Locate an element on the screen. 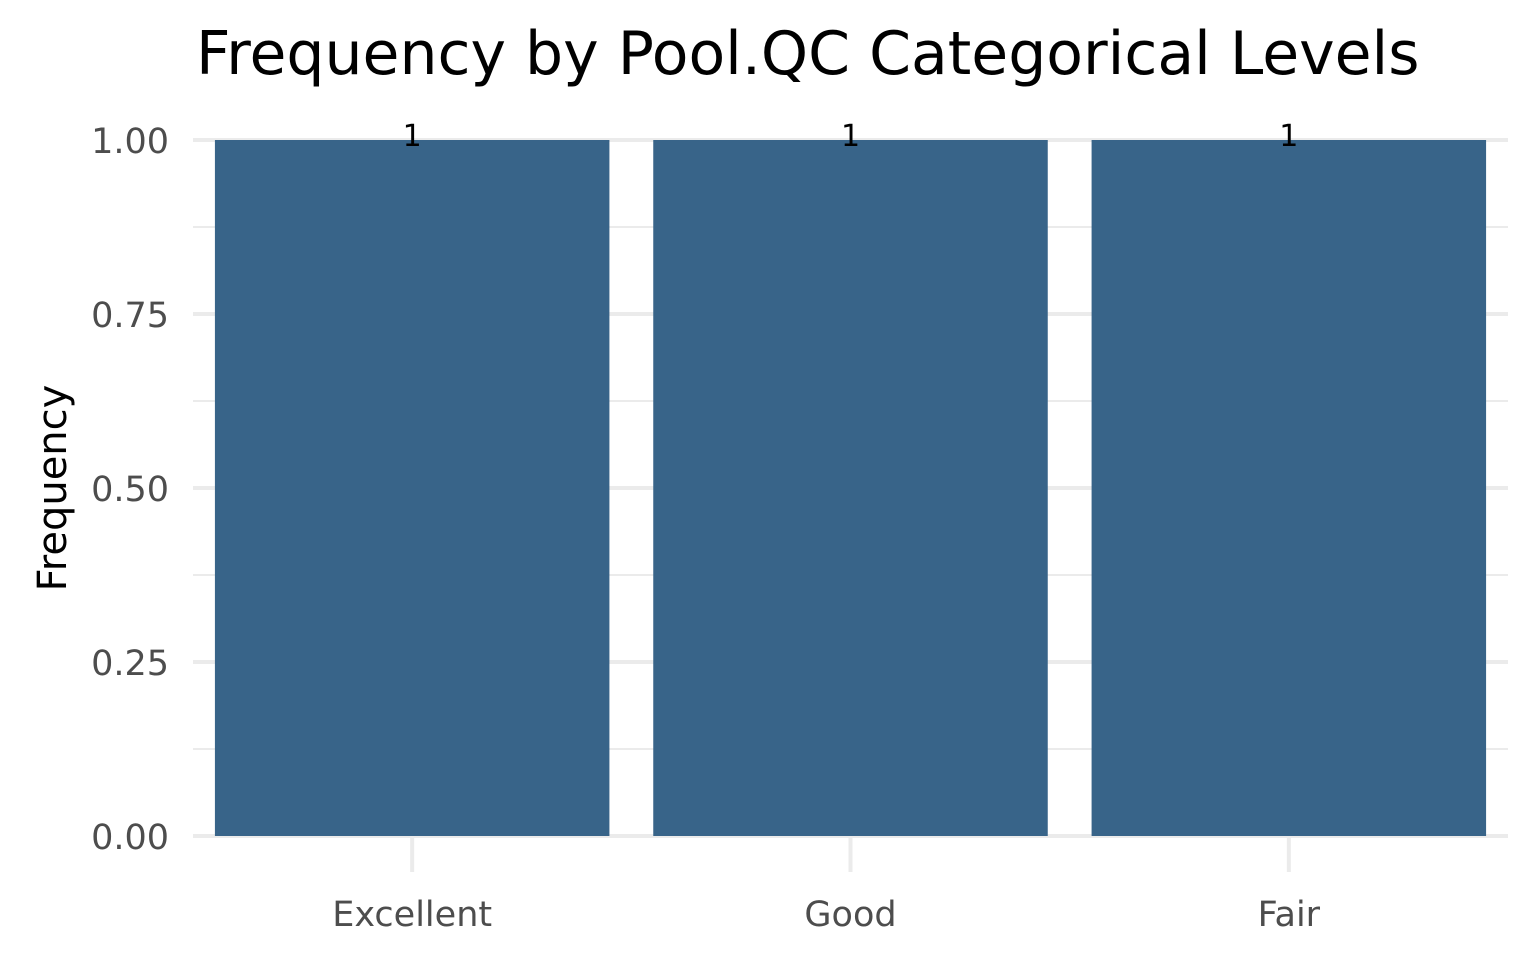  chart-title: Frequency by Pool.QC Categorical Levels is located at coordinates (807, 54).